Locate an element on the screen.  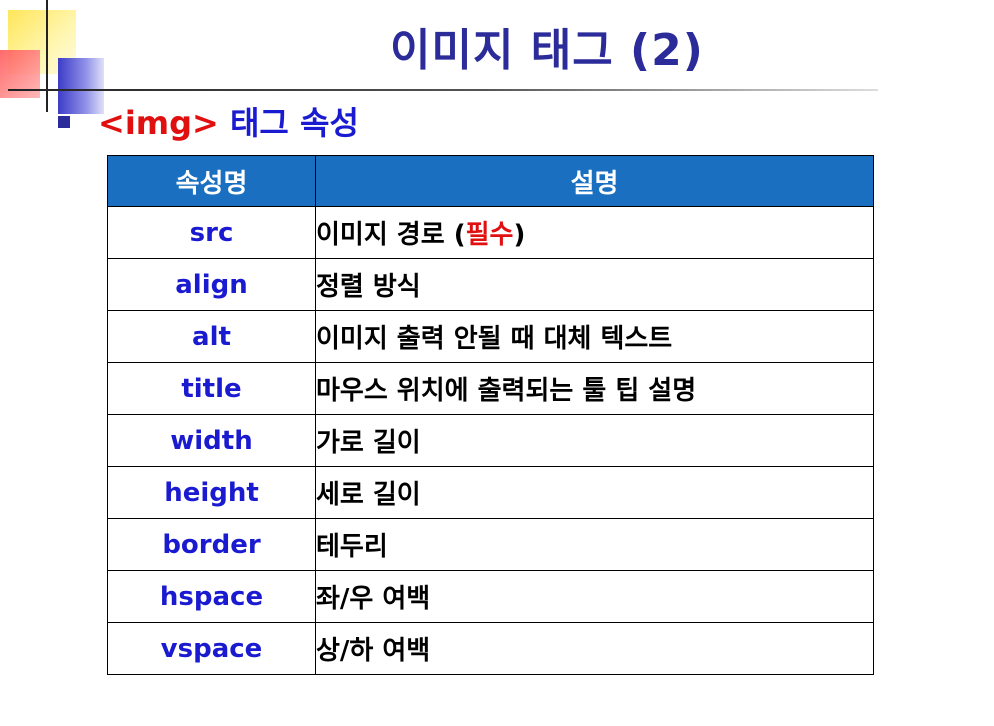
bullet-square-icon is located at coordinates (64, 122).